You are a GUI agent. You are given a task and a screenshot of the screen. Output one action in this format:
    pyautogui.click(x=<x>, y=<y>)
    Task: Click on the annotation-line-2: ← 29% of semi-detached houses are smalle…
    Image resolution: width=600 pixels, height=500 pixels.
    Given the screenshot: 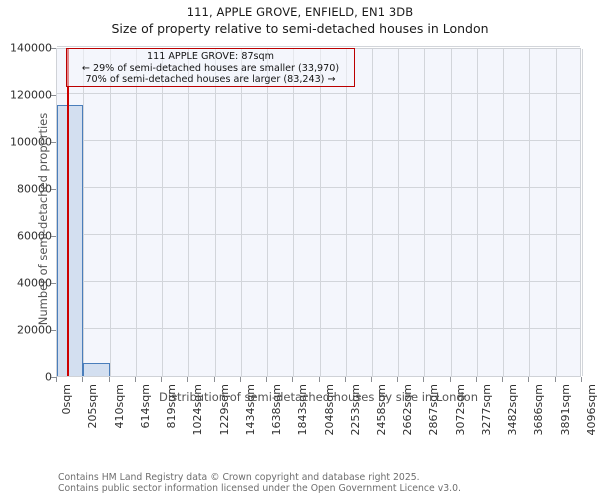 What is the action you would take?
    pyautogui.click(x=210, y=68)
    